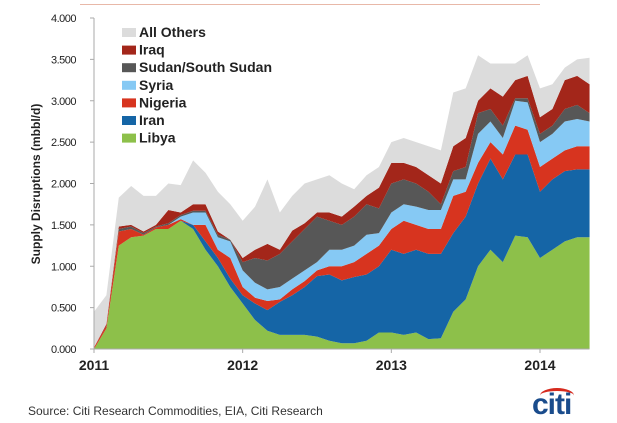 The width and height of the screenshot is (617, 423). I want to click on y-tick-label: 0.000, so click(63, 350).